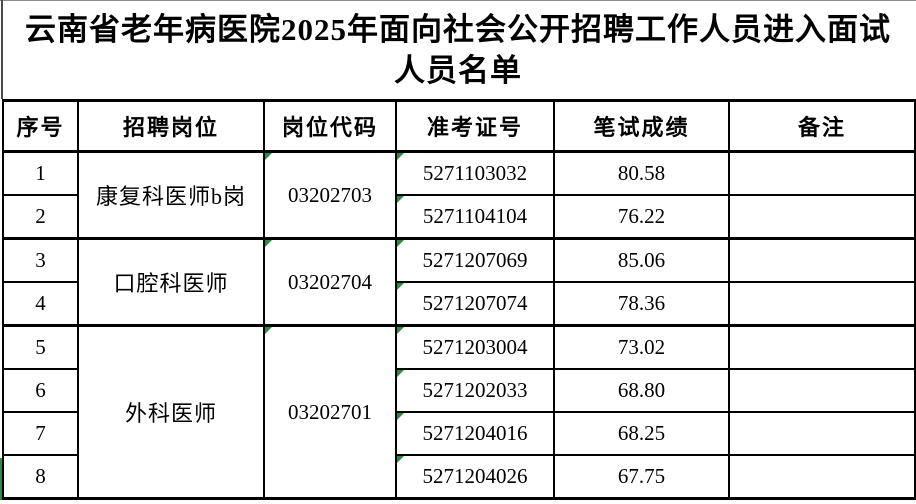 The height and width of the screenshot is (504, 916). I want to click on ticket-value: 5271203004, so click(475, 347).